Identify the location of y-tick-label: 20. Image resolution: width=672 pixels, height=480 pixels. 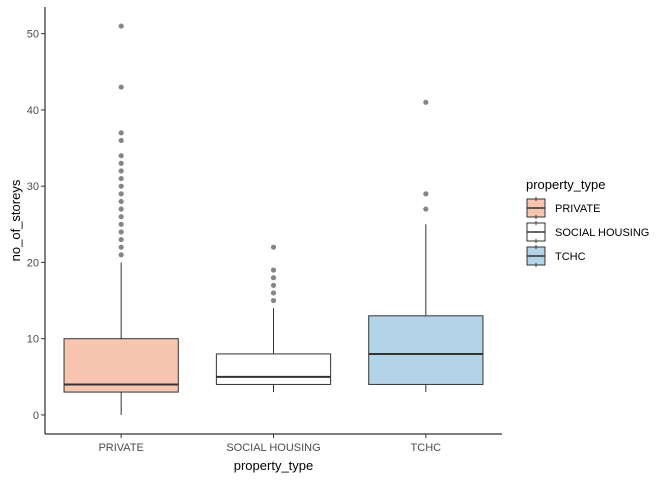
(33, 263).